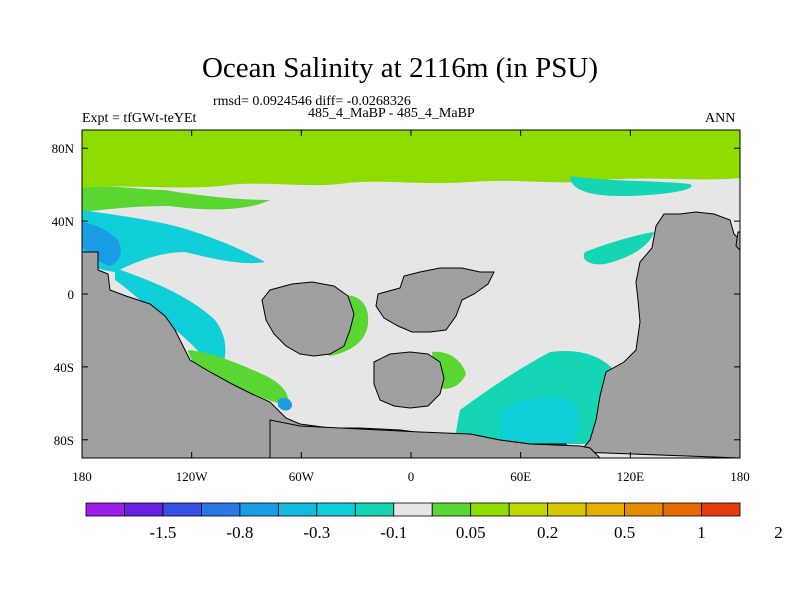 The image size is (800, 600). What do you see at coordinates (411, 476) in the screenshot?
I see `x-tick-label: 0` at bounding box center [411, 476].